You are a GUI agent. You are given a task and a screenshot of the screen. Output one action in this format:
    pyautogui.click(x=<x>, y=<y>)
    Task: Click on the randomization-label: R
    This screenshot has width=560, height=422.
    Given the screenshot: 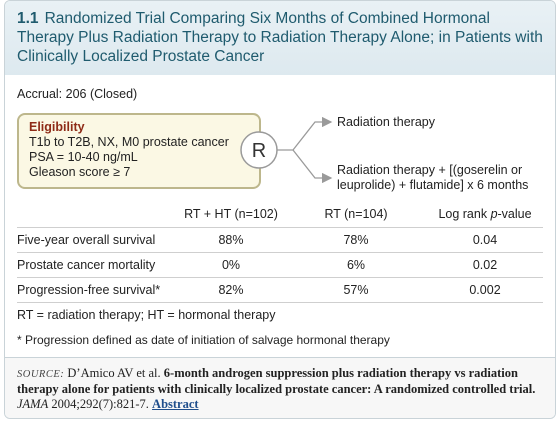 What is the action you would take?
    pyautogui.click(x=259, y=151)
    